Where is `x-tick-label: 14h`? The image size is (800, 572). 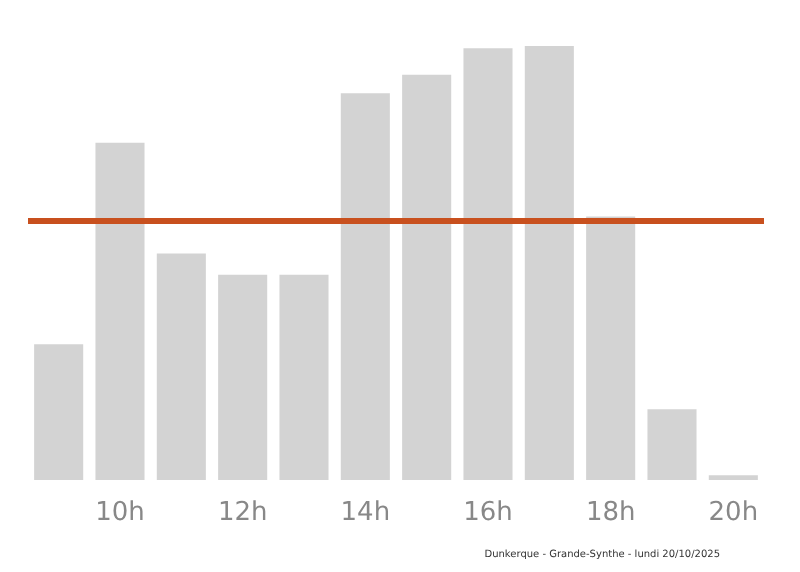
x-tick-label: 14h is located at coordinates (365, 513).